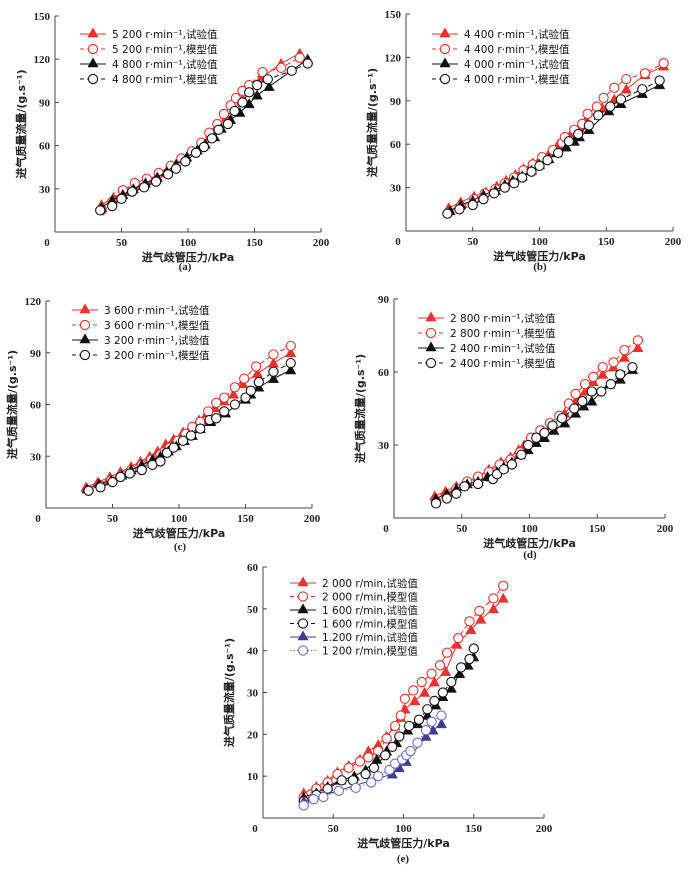 Image resolution: width=700 pixels, height=870 pixels. What do you see at coordinates (354, 637) in the screenshot?
I see `legend-item: 1.200 r/min,试验值` at bounding box center [354, 637].